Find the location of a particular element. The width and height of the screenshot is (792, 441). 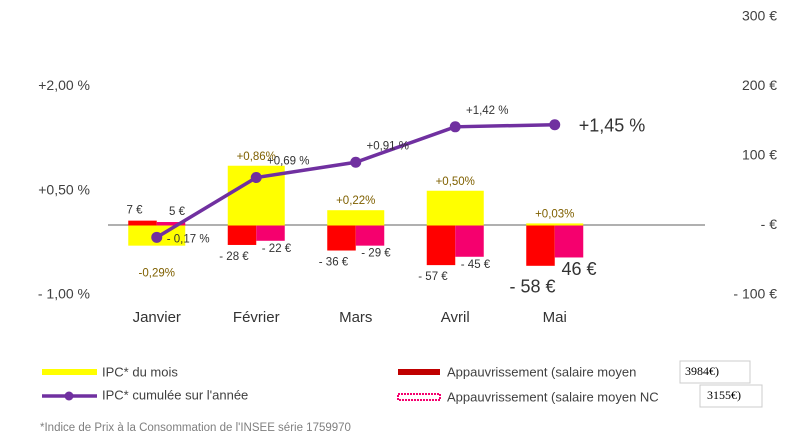

data-label: +1,45 % is located at coordinates (612, 125).